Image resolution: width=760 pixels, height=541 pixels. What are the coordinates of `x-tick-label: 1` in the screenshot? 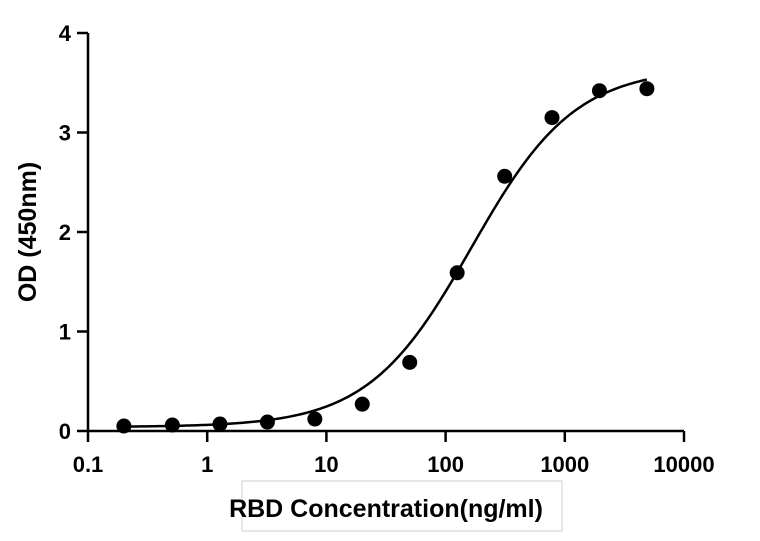 It's located at (207, 464).